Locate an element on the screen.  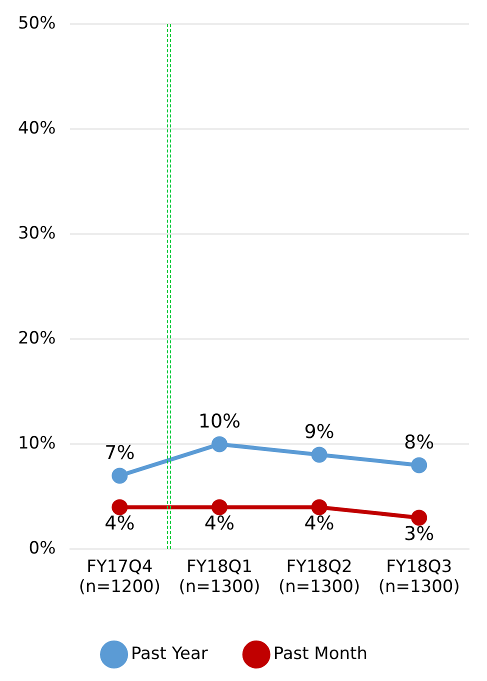
data-label: 7% is located at coordinates (119, 453).